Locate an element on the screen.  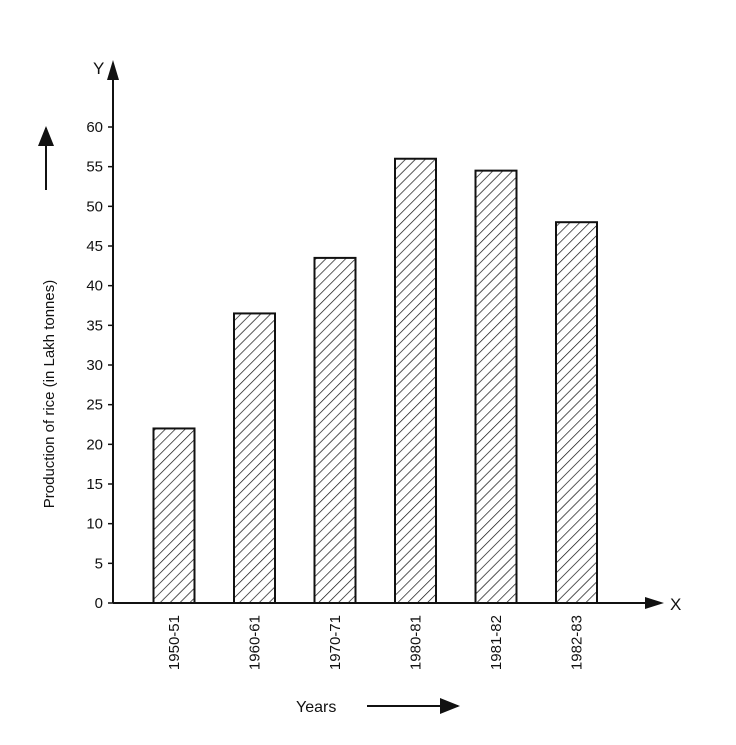
x-axis-arrowhead is located at coordinates (654, 603).